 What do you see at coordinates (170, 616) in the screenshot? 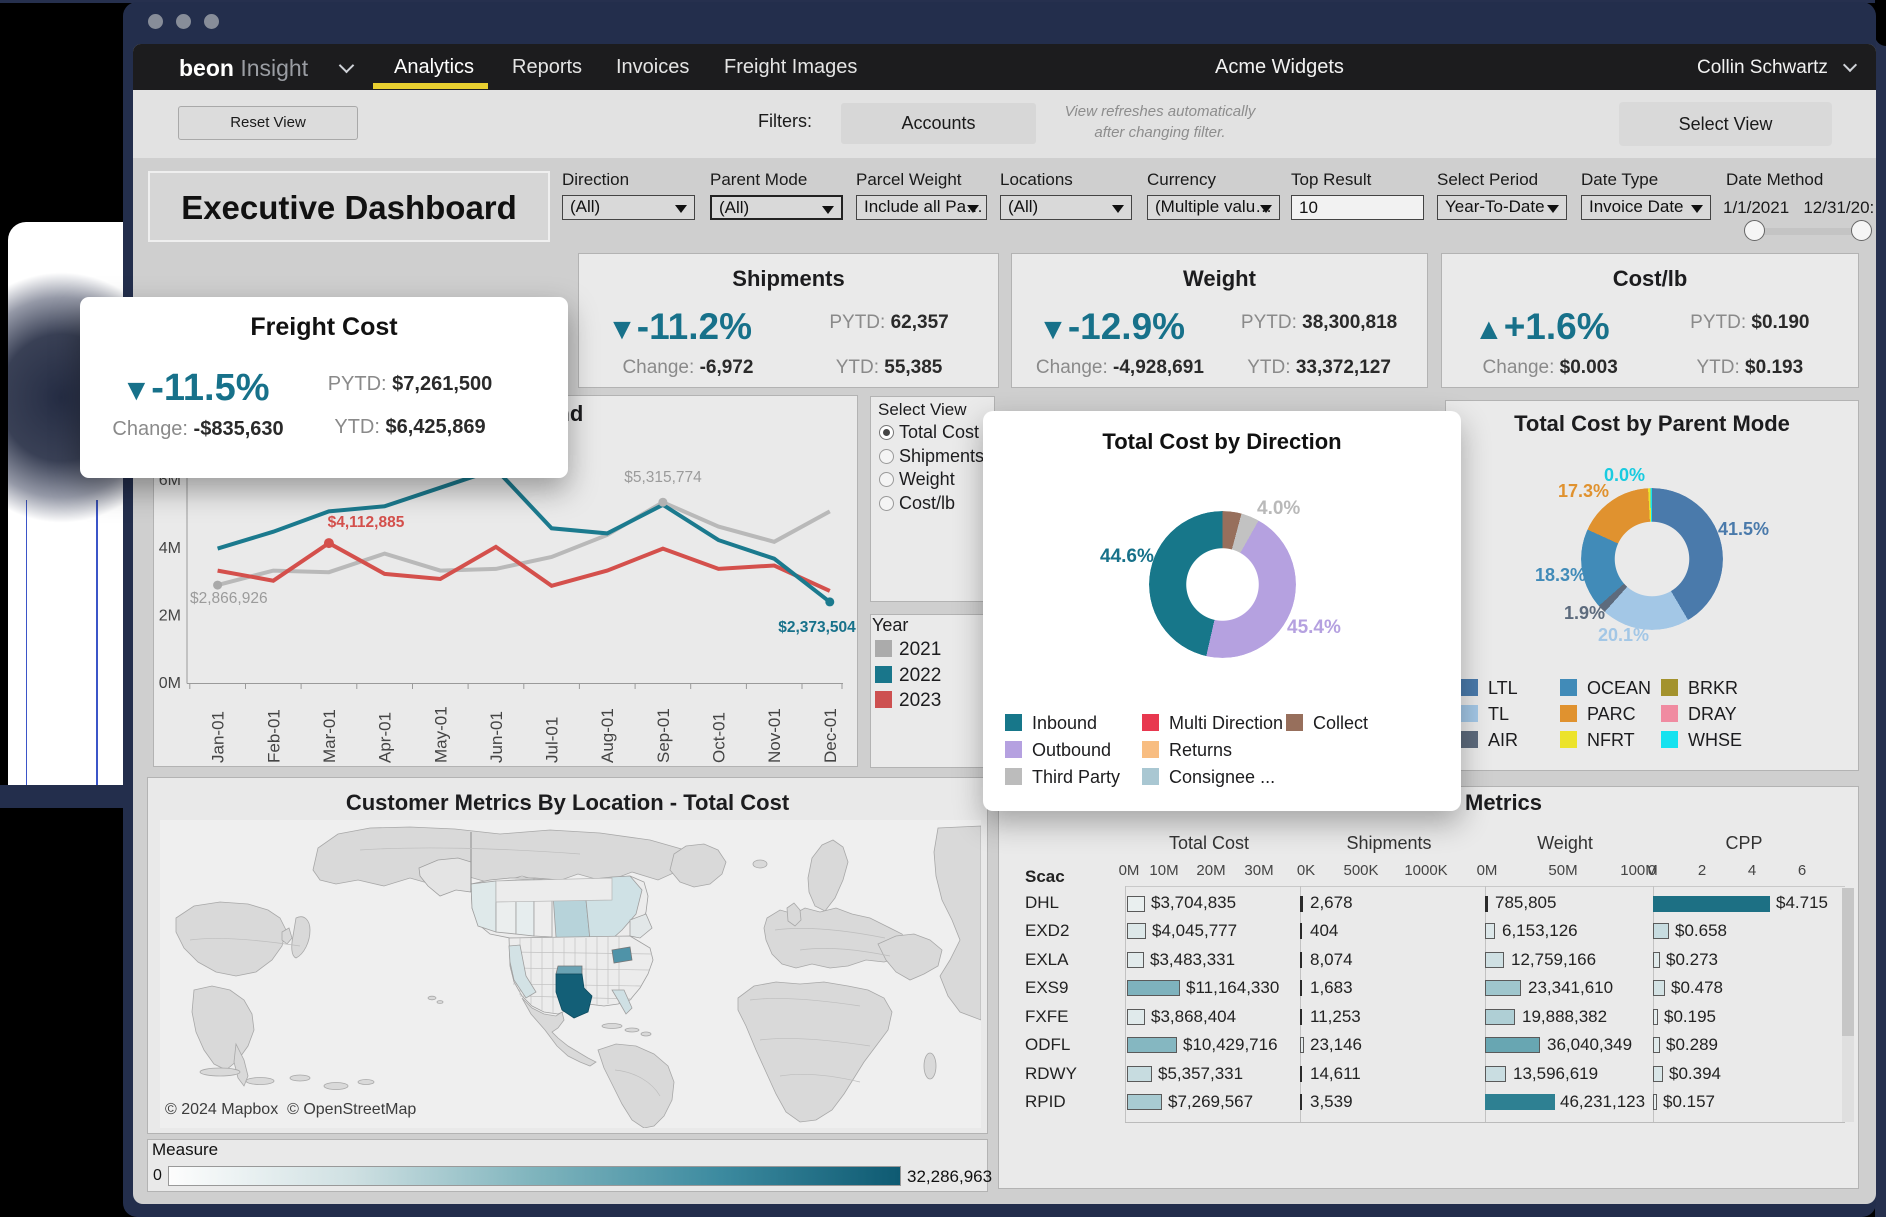
I see `svg-text: 2M` at bounding box center [170, 616].